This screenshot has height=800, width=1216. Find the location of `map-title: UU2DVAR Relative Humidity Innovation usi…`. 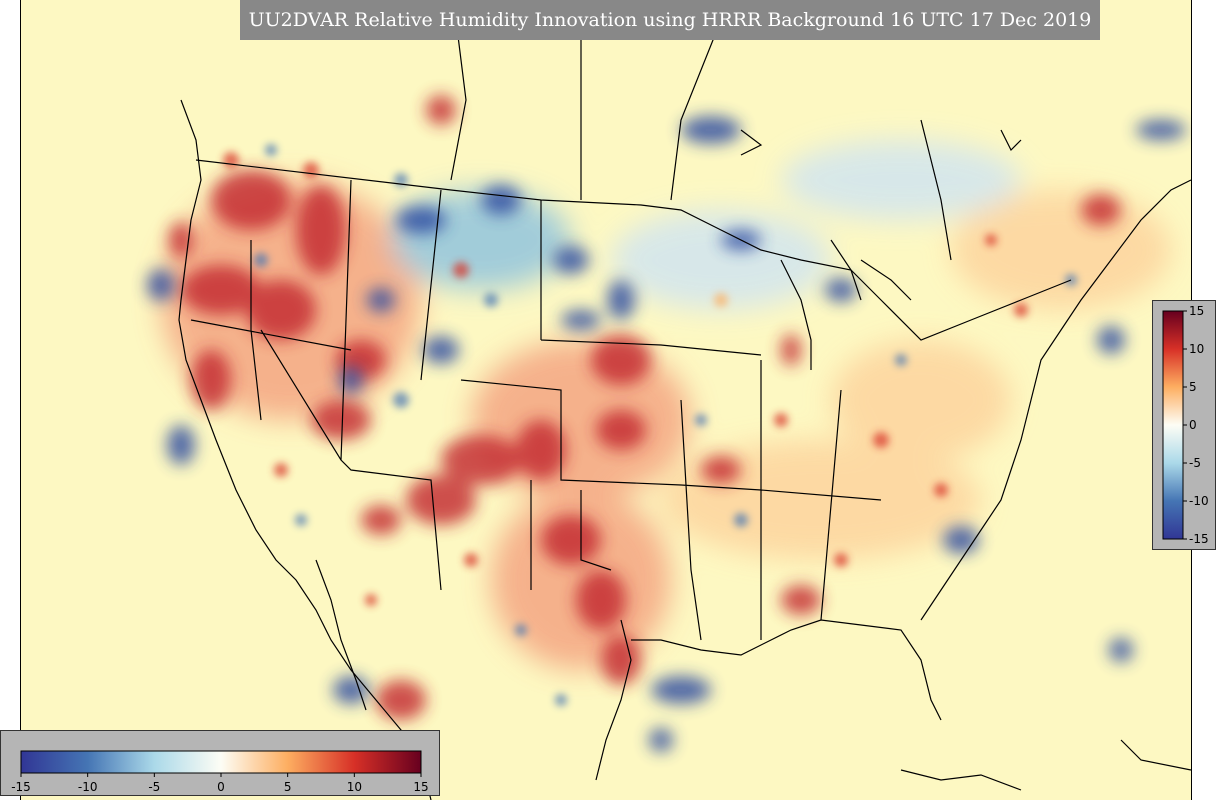

map-title: UU2DVAR Relative Humidity Innovation usi… is located at coordinates (670, 20).